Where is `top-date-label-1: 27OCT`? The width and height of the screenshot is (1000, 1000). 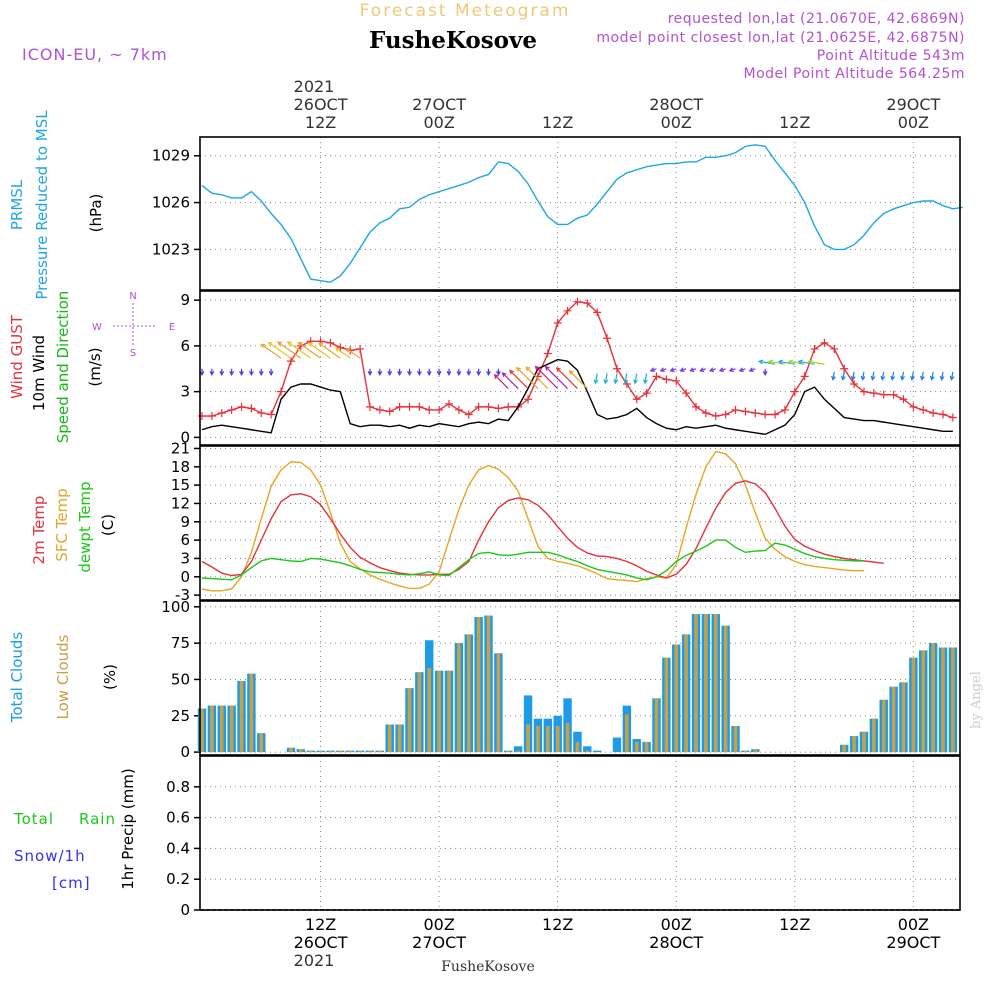 top-date-label-1: 27OCT is located at coordinates (439, 104).